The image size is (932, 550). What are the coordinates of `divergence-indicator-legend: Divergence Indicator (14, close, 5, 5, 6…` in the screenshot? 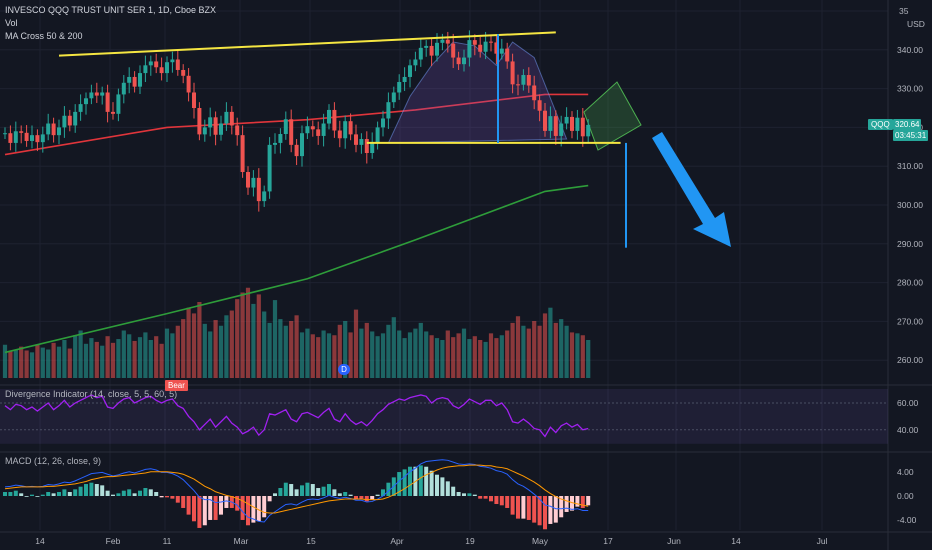 It's located at (91, 394).